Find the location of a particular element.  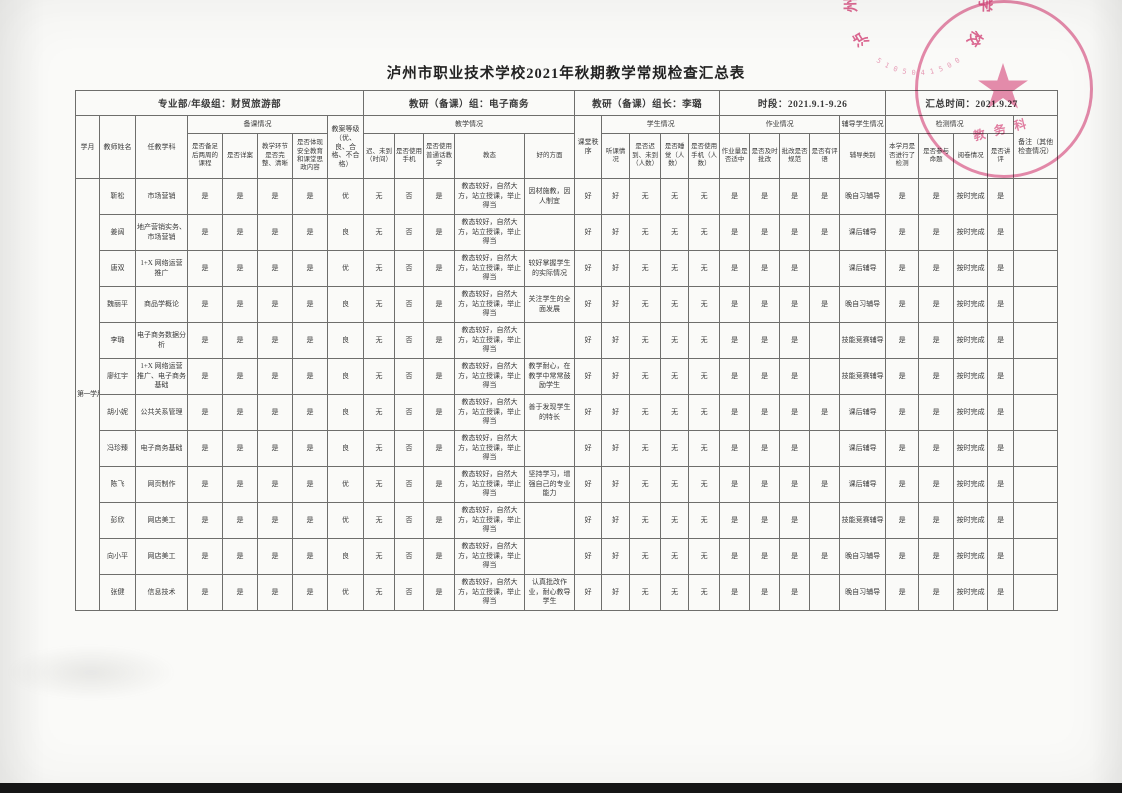

col-hw-2: 是否及时批改 is located at coordinates (765, 156).